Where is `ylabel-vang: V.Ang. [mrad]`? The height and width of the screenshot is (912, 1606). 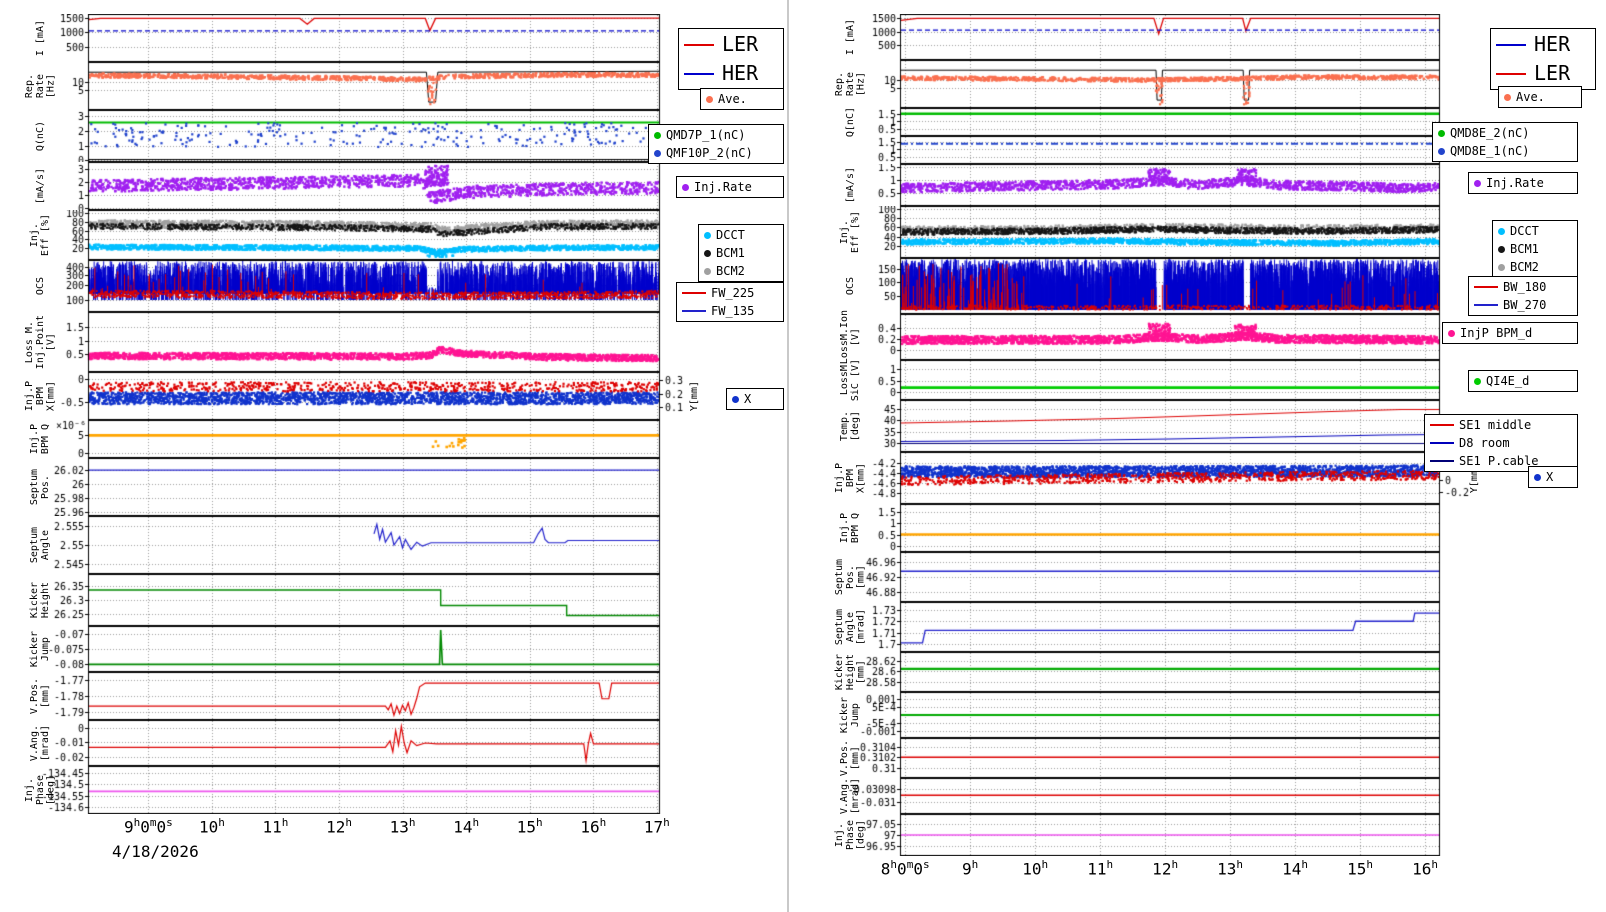
ylabel-vang: V.Ang. [mrad] is located at coordinates (41, 743).